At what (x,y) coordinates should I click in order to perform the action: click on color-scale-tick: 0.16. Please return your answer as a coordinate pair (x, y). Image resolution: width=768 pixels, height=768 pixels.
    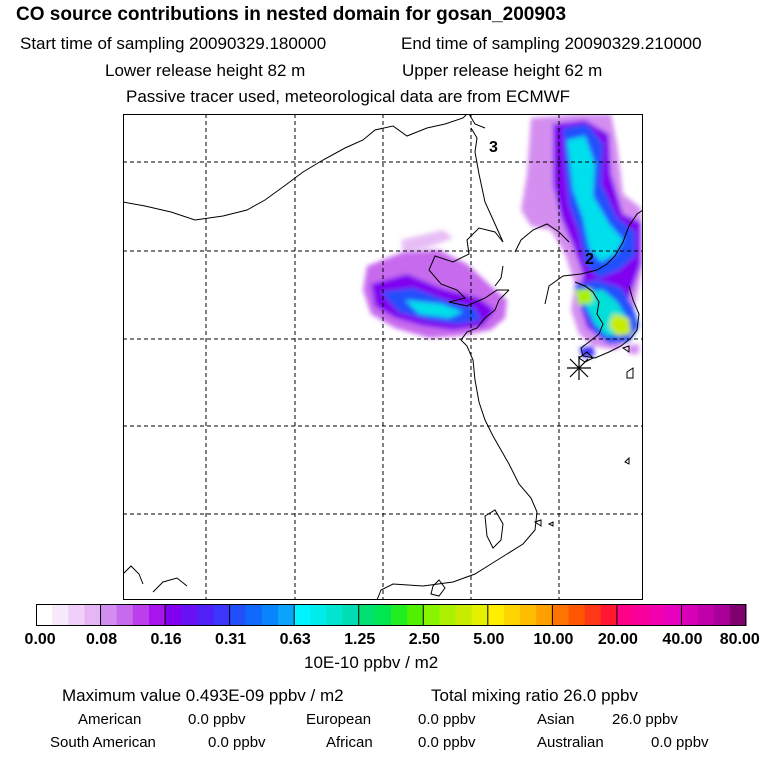
    Looking at the image, I should click on (166, 639).